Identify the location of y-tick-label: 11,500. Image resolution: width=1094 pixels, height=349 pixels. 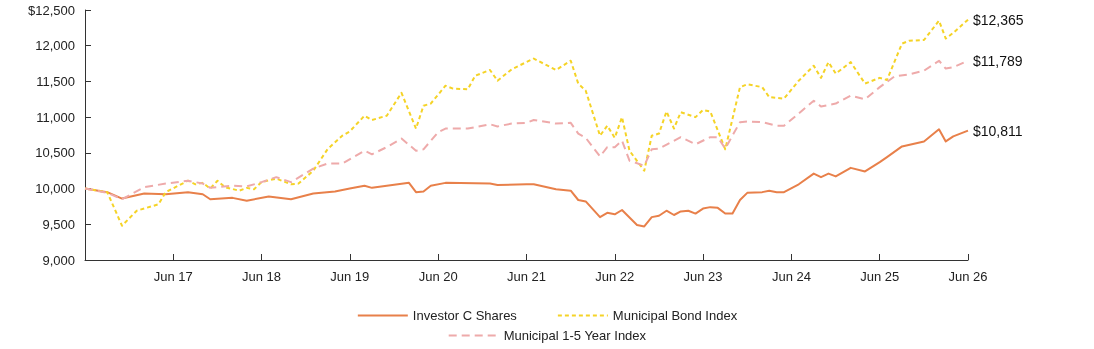
(55, 81).